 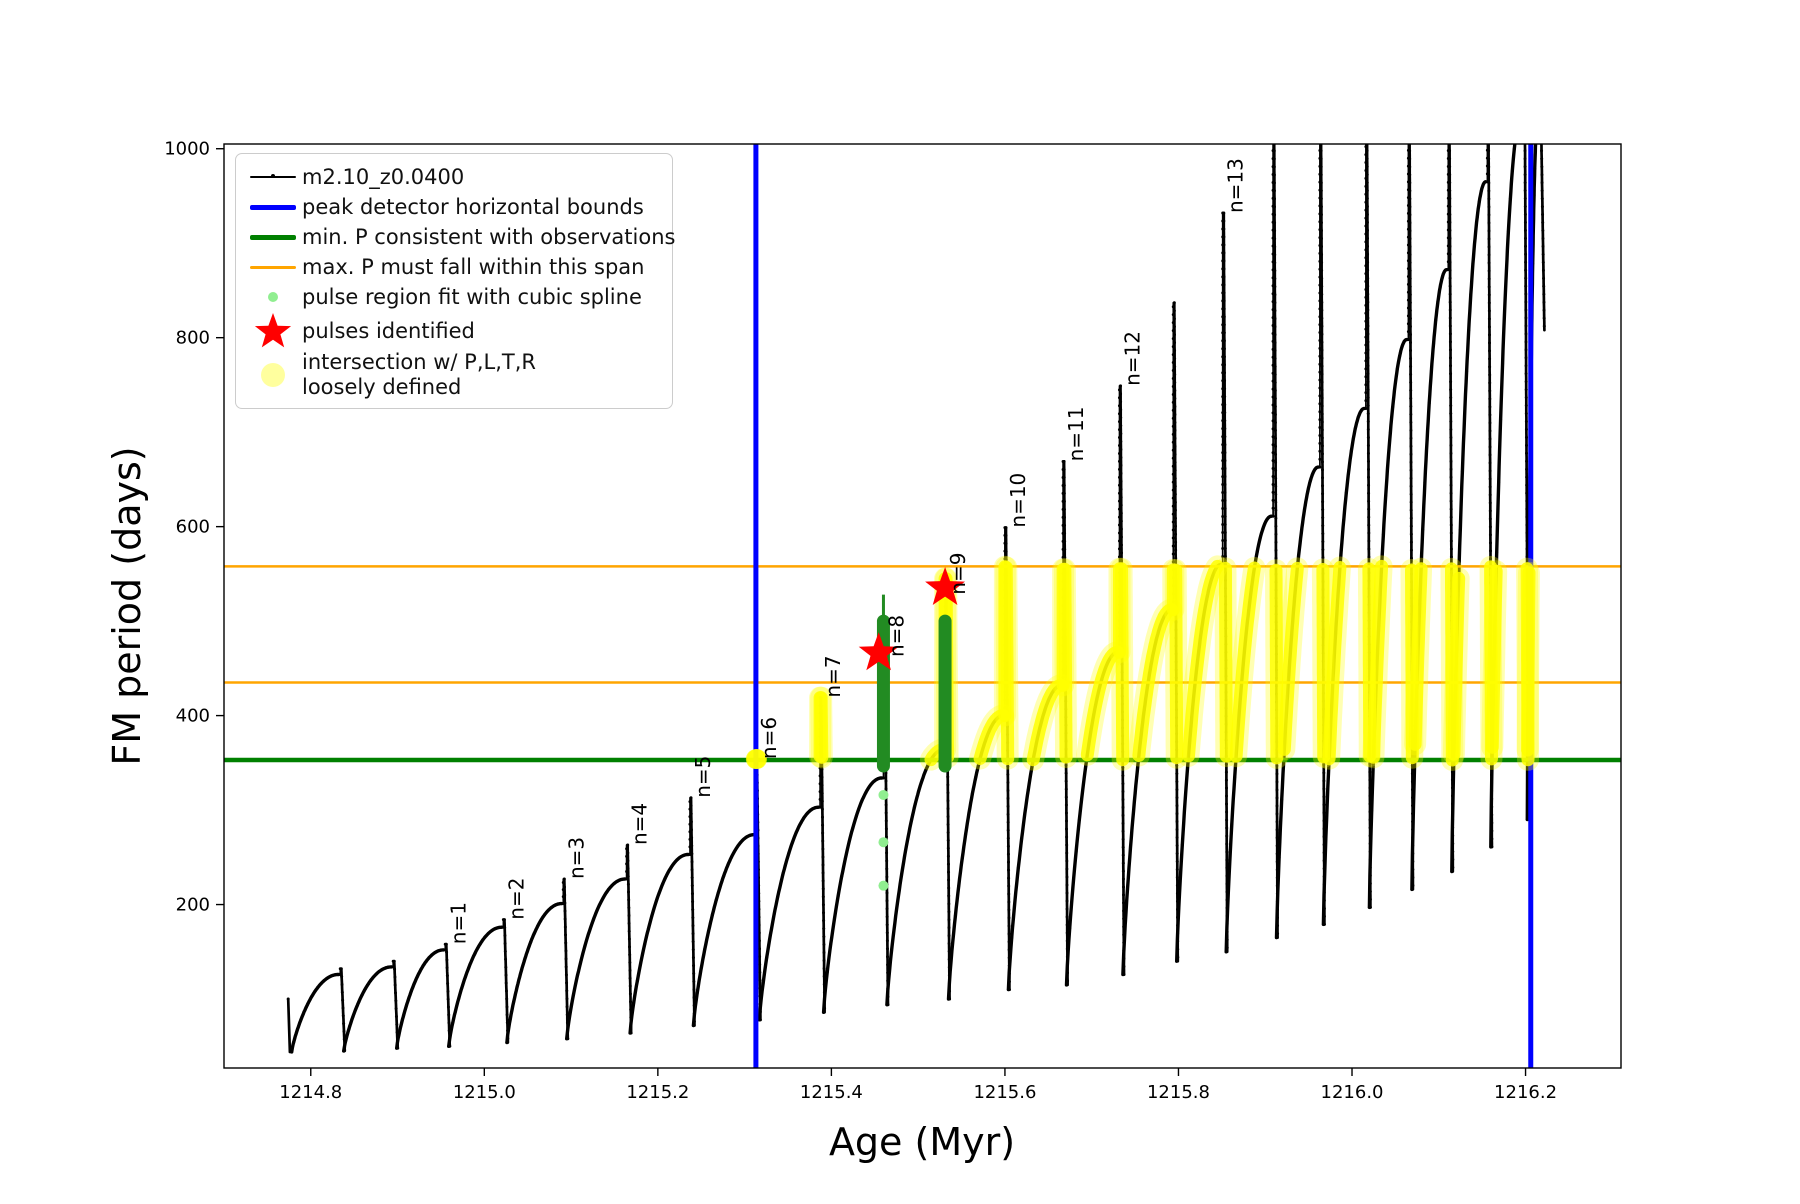 What do you see at coordinates (883, 794) in the screenshot?
I see `spline-fit-dot` at bounding box center [883, 794].